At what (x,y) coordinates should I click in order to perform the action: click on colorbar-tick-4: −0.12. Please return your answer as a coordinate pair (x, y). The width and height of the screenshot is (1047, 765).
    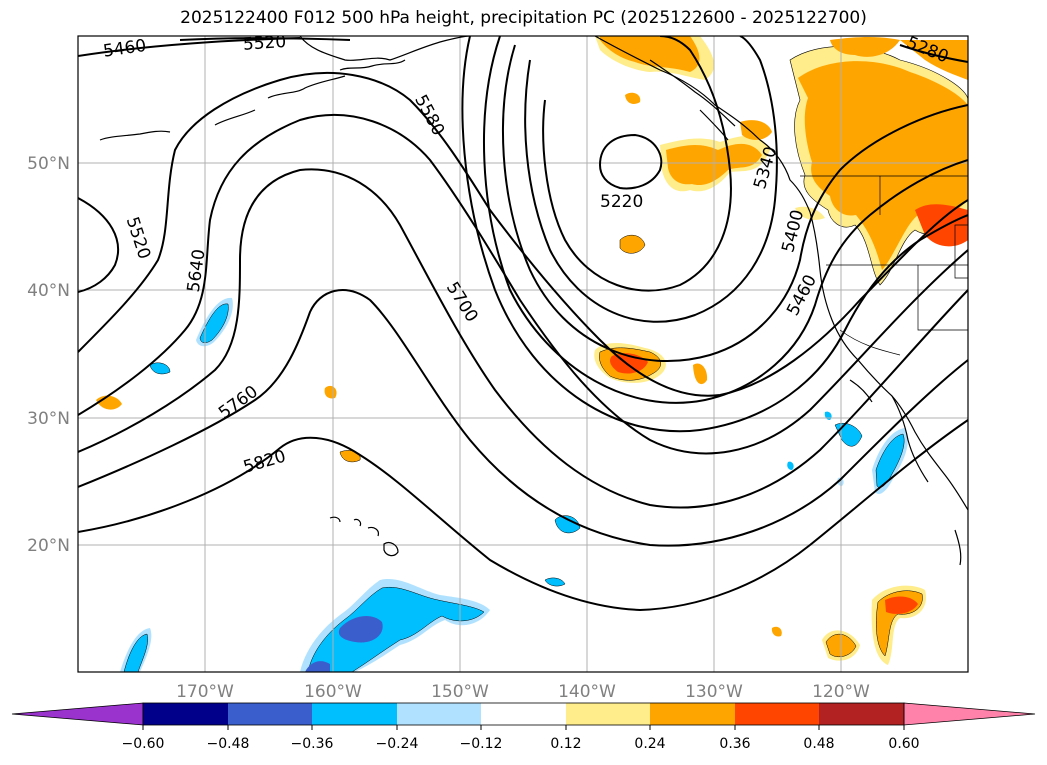
    Looking at the image, I should click on (481, 744).